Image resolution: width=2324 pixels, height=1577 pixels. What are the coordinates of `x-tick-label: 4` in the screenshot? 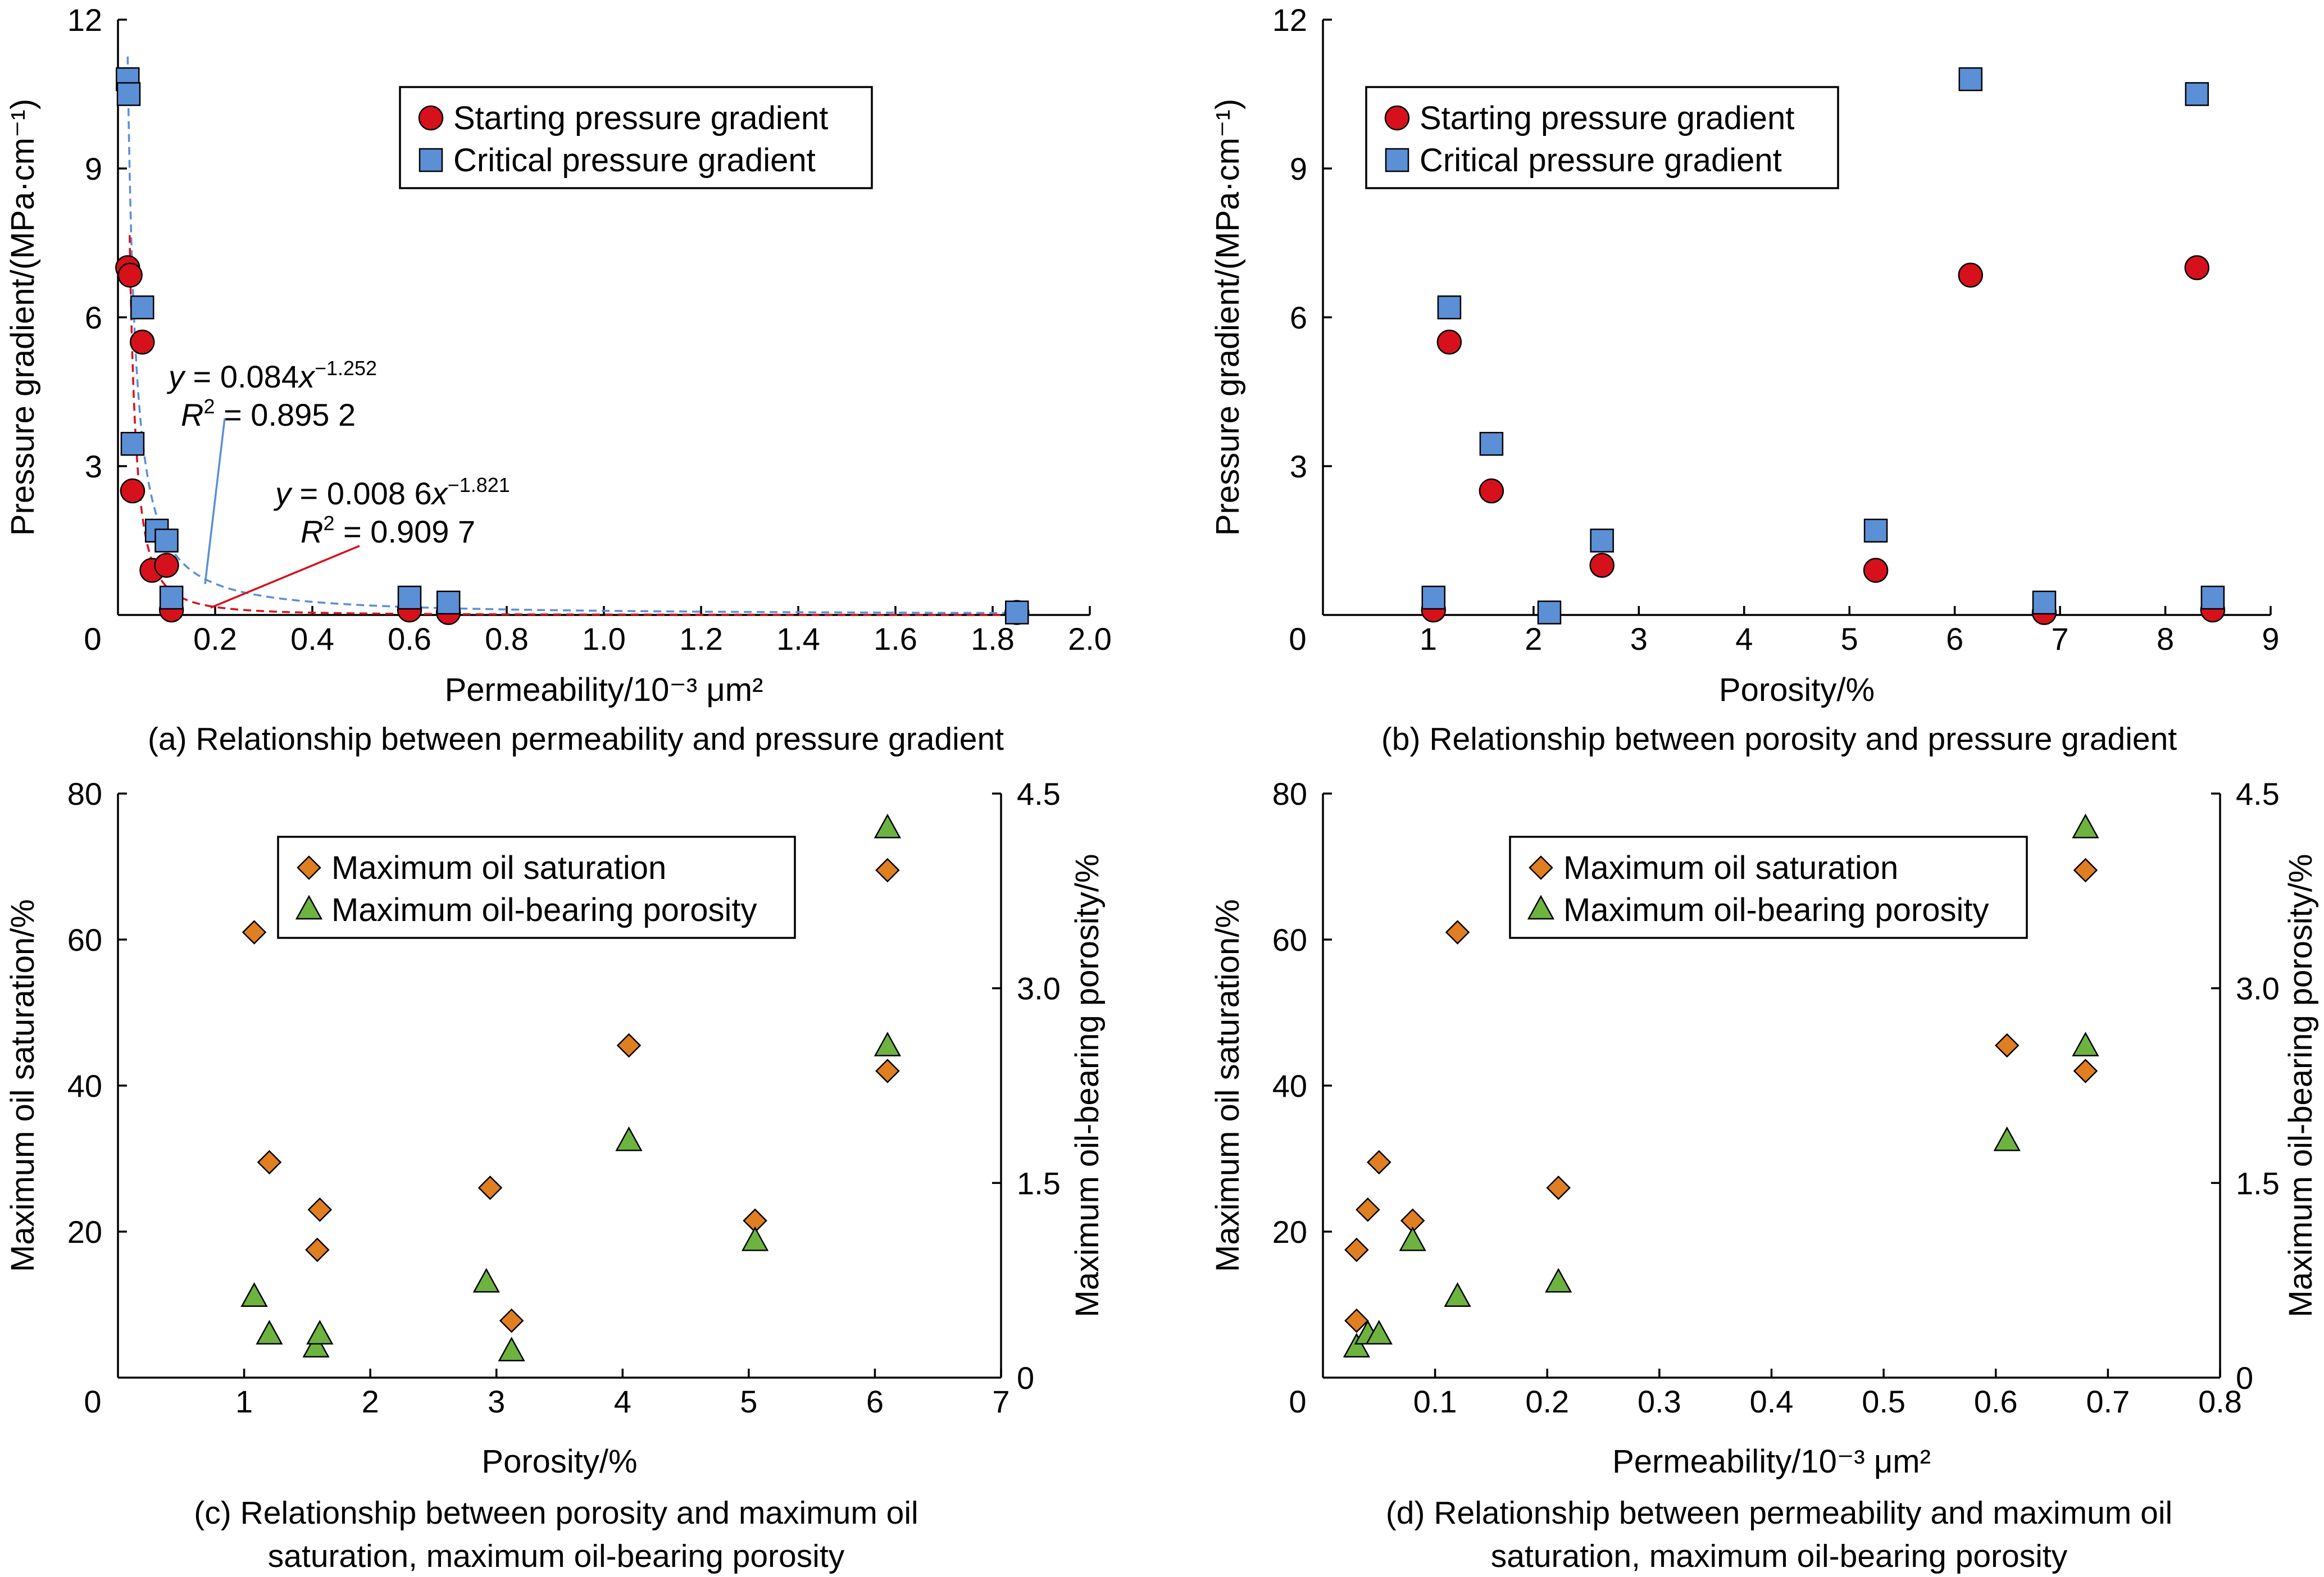 It's located at (1744, 639).